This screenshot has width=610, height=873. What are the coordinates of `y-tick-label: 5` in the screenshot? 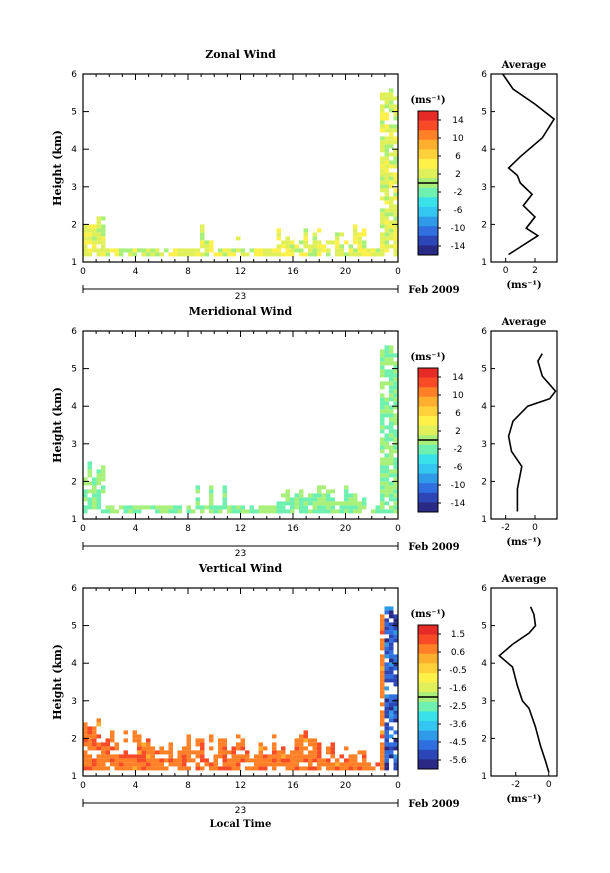 It's located at (74, 113).